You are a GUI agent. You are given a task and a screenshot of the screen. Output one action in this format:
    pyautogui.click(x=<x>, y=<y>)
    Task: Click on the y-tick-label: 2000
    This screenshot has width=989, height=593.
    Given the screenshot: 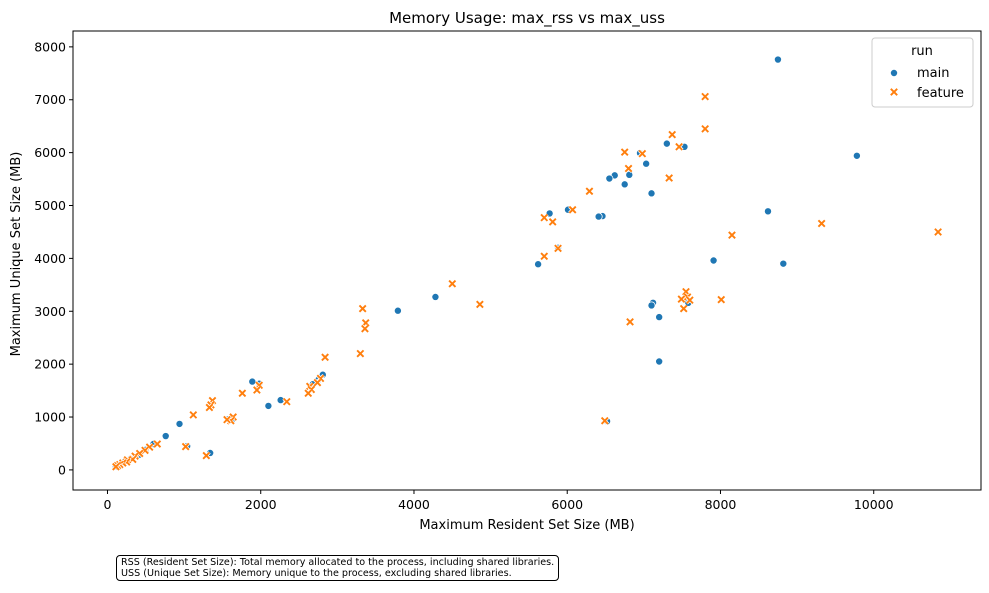 What is the action you would take?
    pyautogui.click(x=50, y=364)
    